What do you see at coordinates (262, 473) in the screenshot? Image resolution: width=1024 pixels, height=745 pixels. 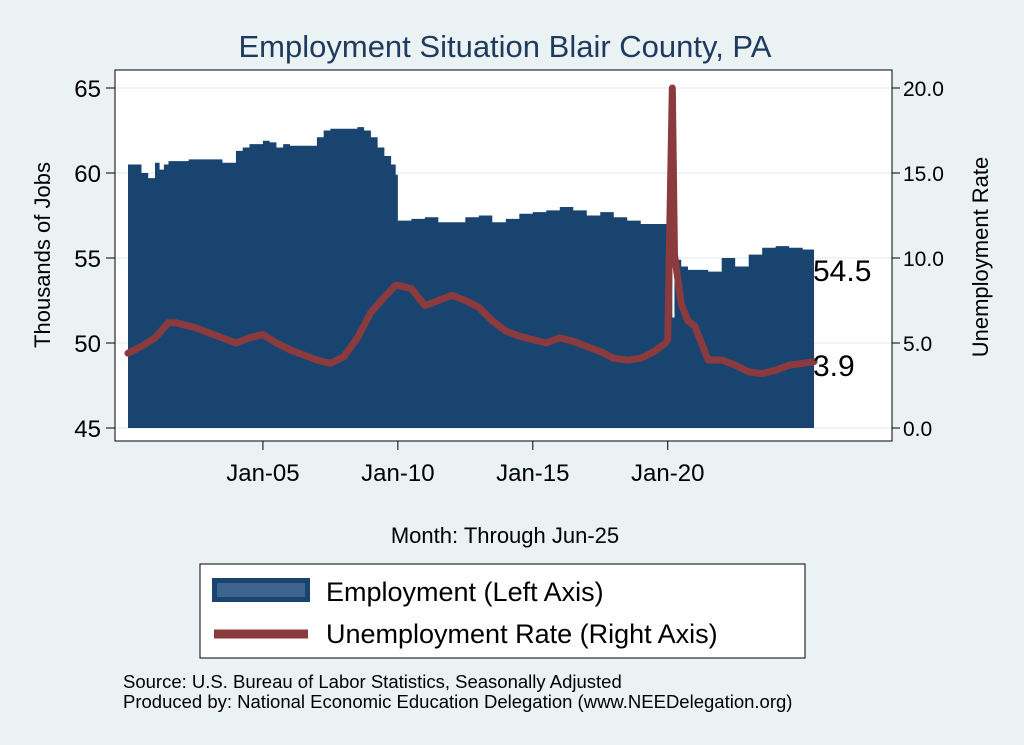 I see `x-tick-label: Jan-05` at bounding box center [262, 473].